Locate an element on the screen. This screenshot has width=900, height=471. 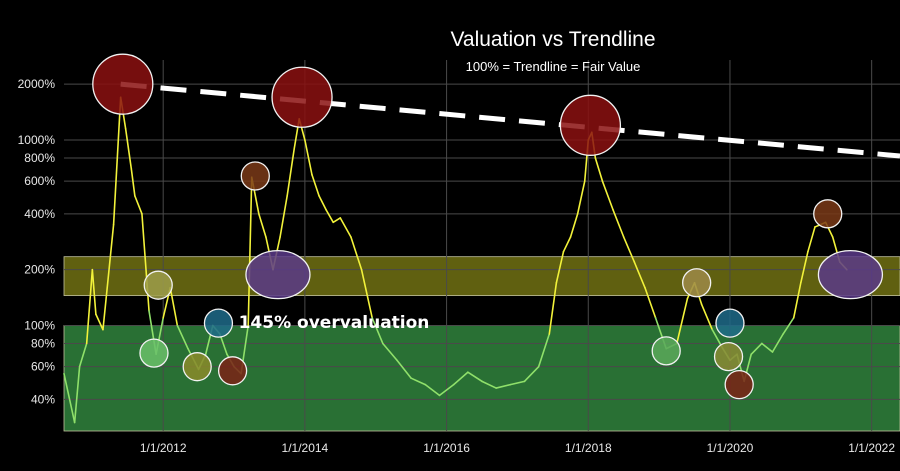
y-tick-label: 100% is located at coordinates (39, 326).